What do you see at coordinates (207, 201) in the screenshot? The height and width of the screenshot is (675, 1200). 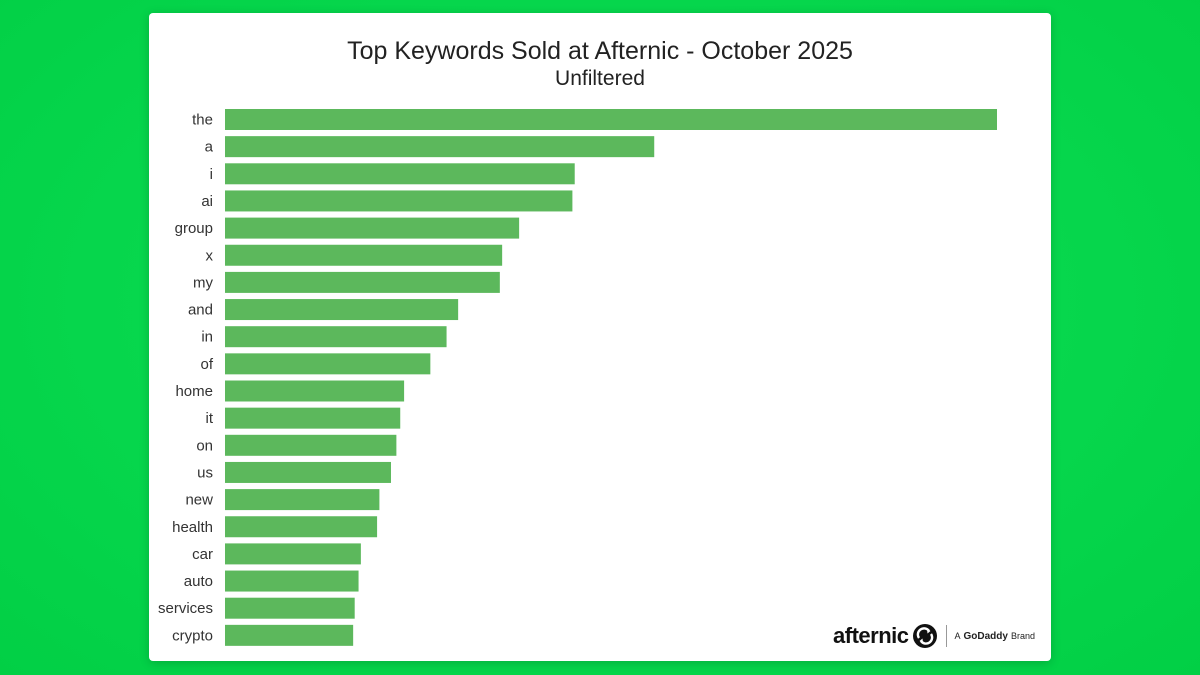 I see `category-label-ai: ai` at bounding box center [207, 201].